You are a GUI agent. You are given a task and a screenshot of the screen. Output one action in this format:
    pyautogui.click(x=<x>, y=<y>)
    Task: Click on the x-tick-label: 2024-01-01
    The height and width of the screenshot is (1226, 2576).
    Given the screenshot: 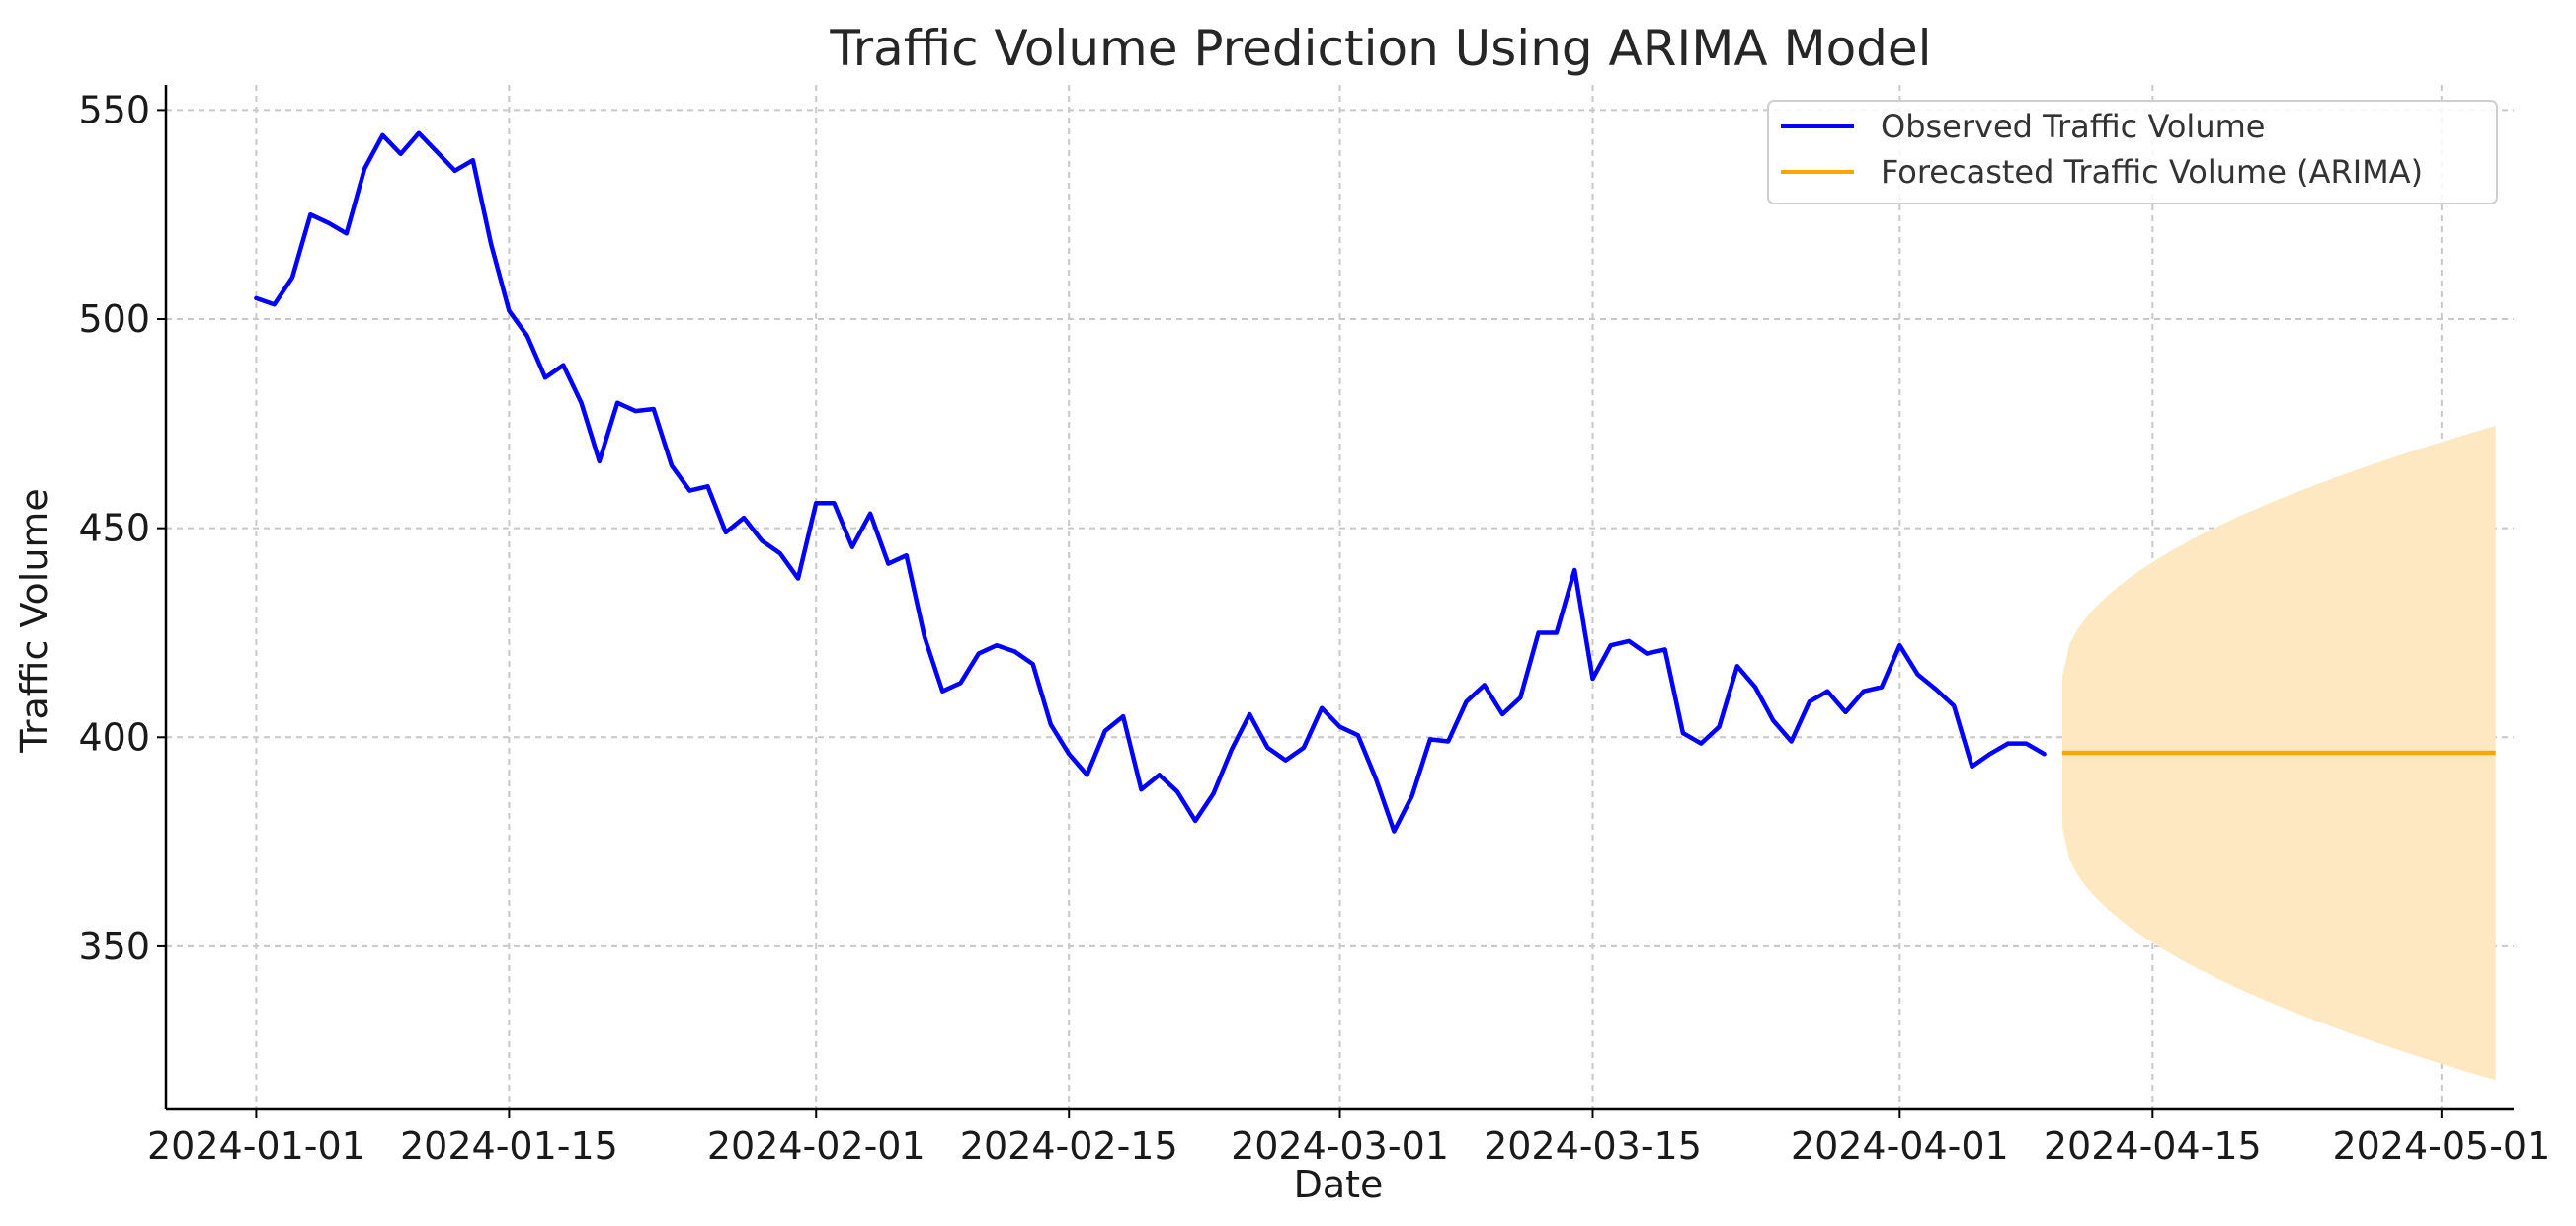 What is the action you would take?
    pyautogui.click(x=256, y=1146)
    